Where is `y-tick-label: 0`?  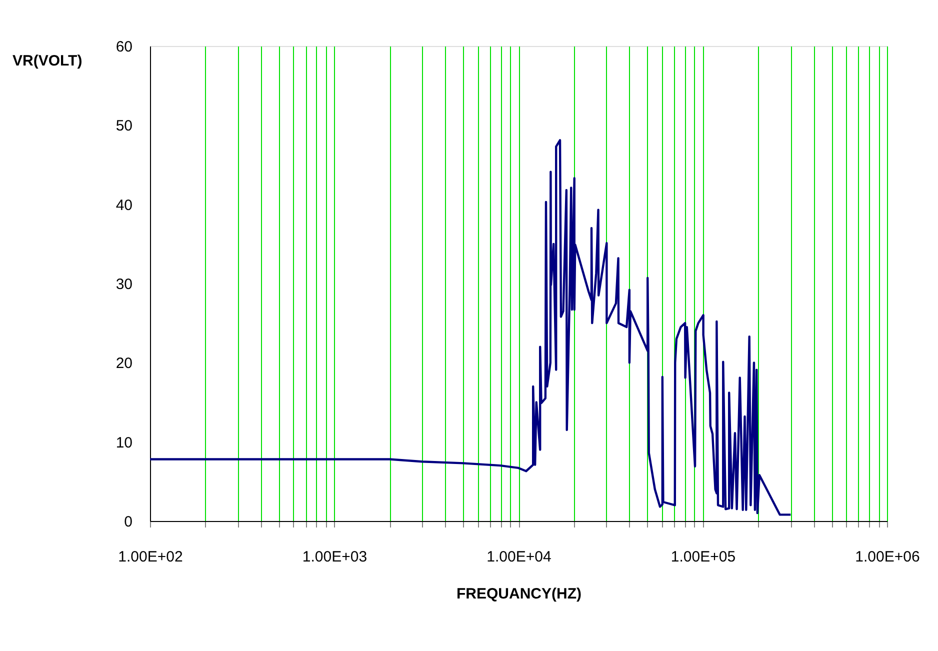 y-tick-label: 0 is located at coordinates (128, 522).